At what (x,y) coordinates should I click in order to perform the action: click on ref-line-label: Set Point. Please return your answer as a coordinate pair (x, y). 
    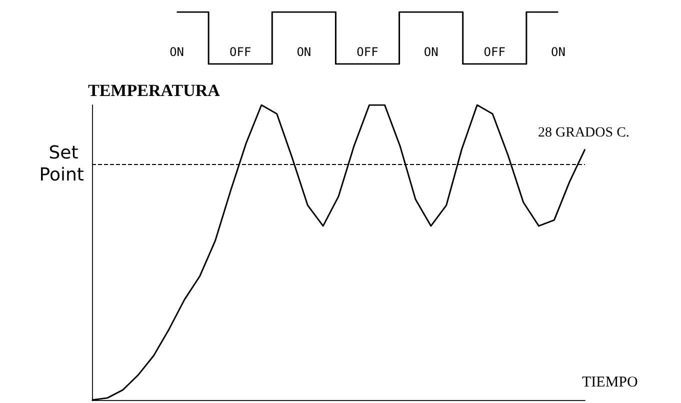
    Looking at the image, I should click on (61, 164).